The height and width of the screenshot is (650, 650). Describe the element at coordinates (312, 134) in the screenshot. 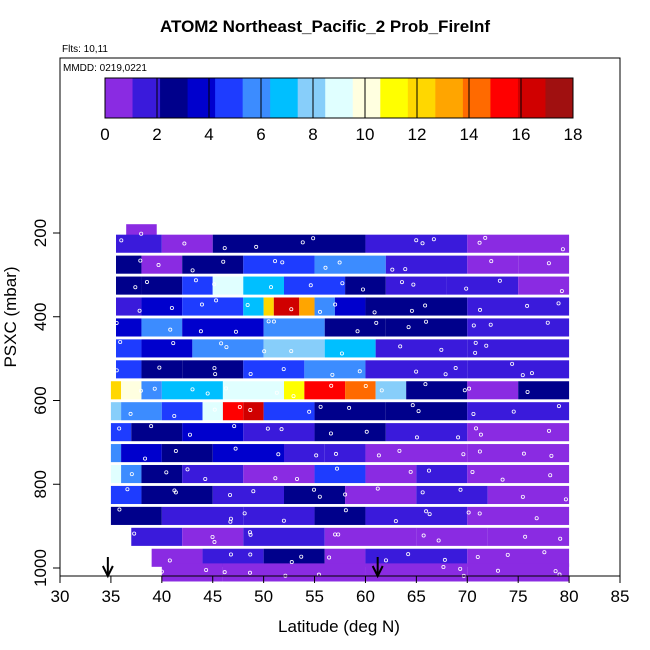

I see `colorbar-tick-label: 8` at that location.